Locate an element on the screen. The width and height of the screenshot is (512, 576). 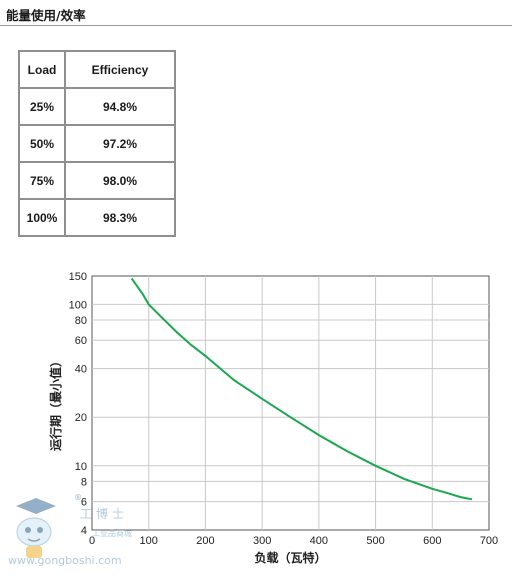
y-tick-label: 40 is located at coordinates (81, 370).